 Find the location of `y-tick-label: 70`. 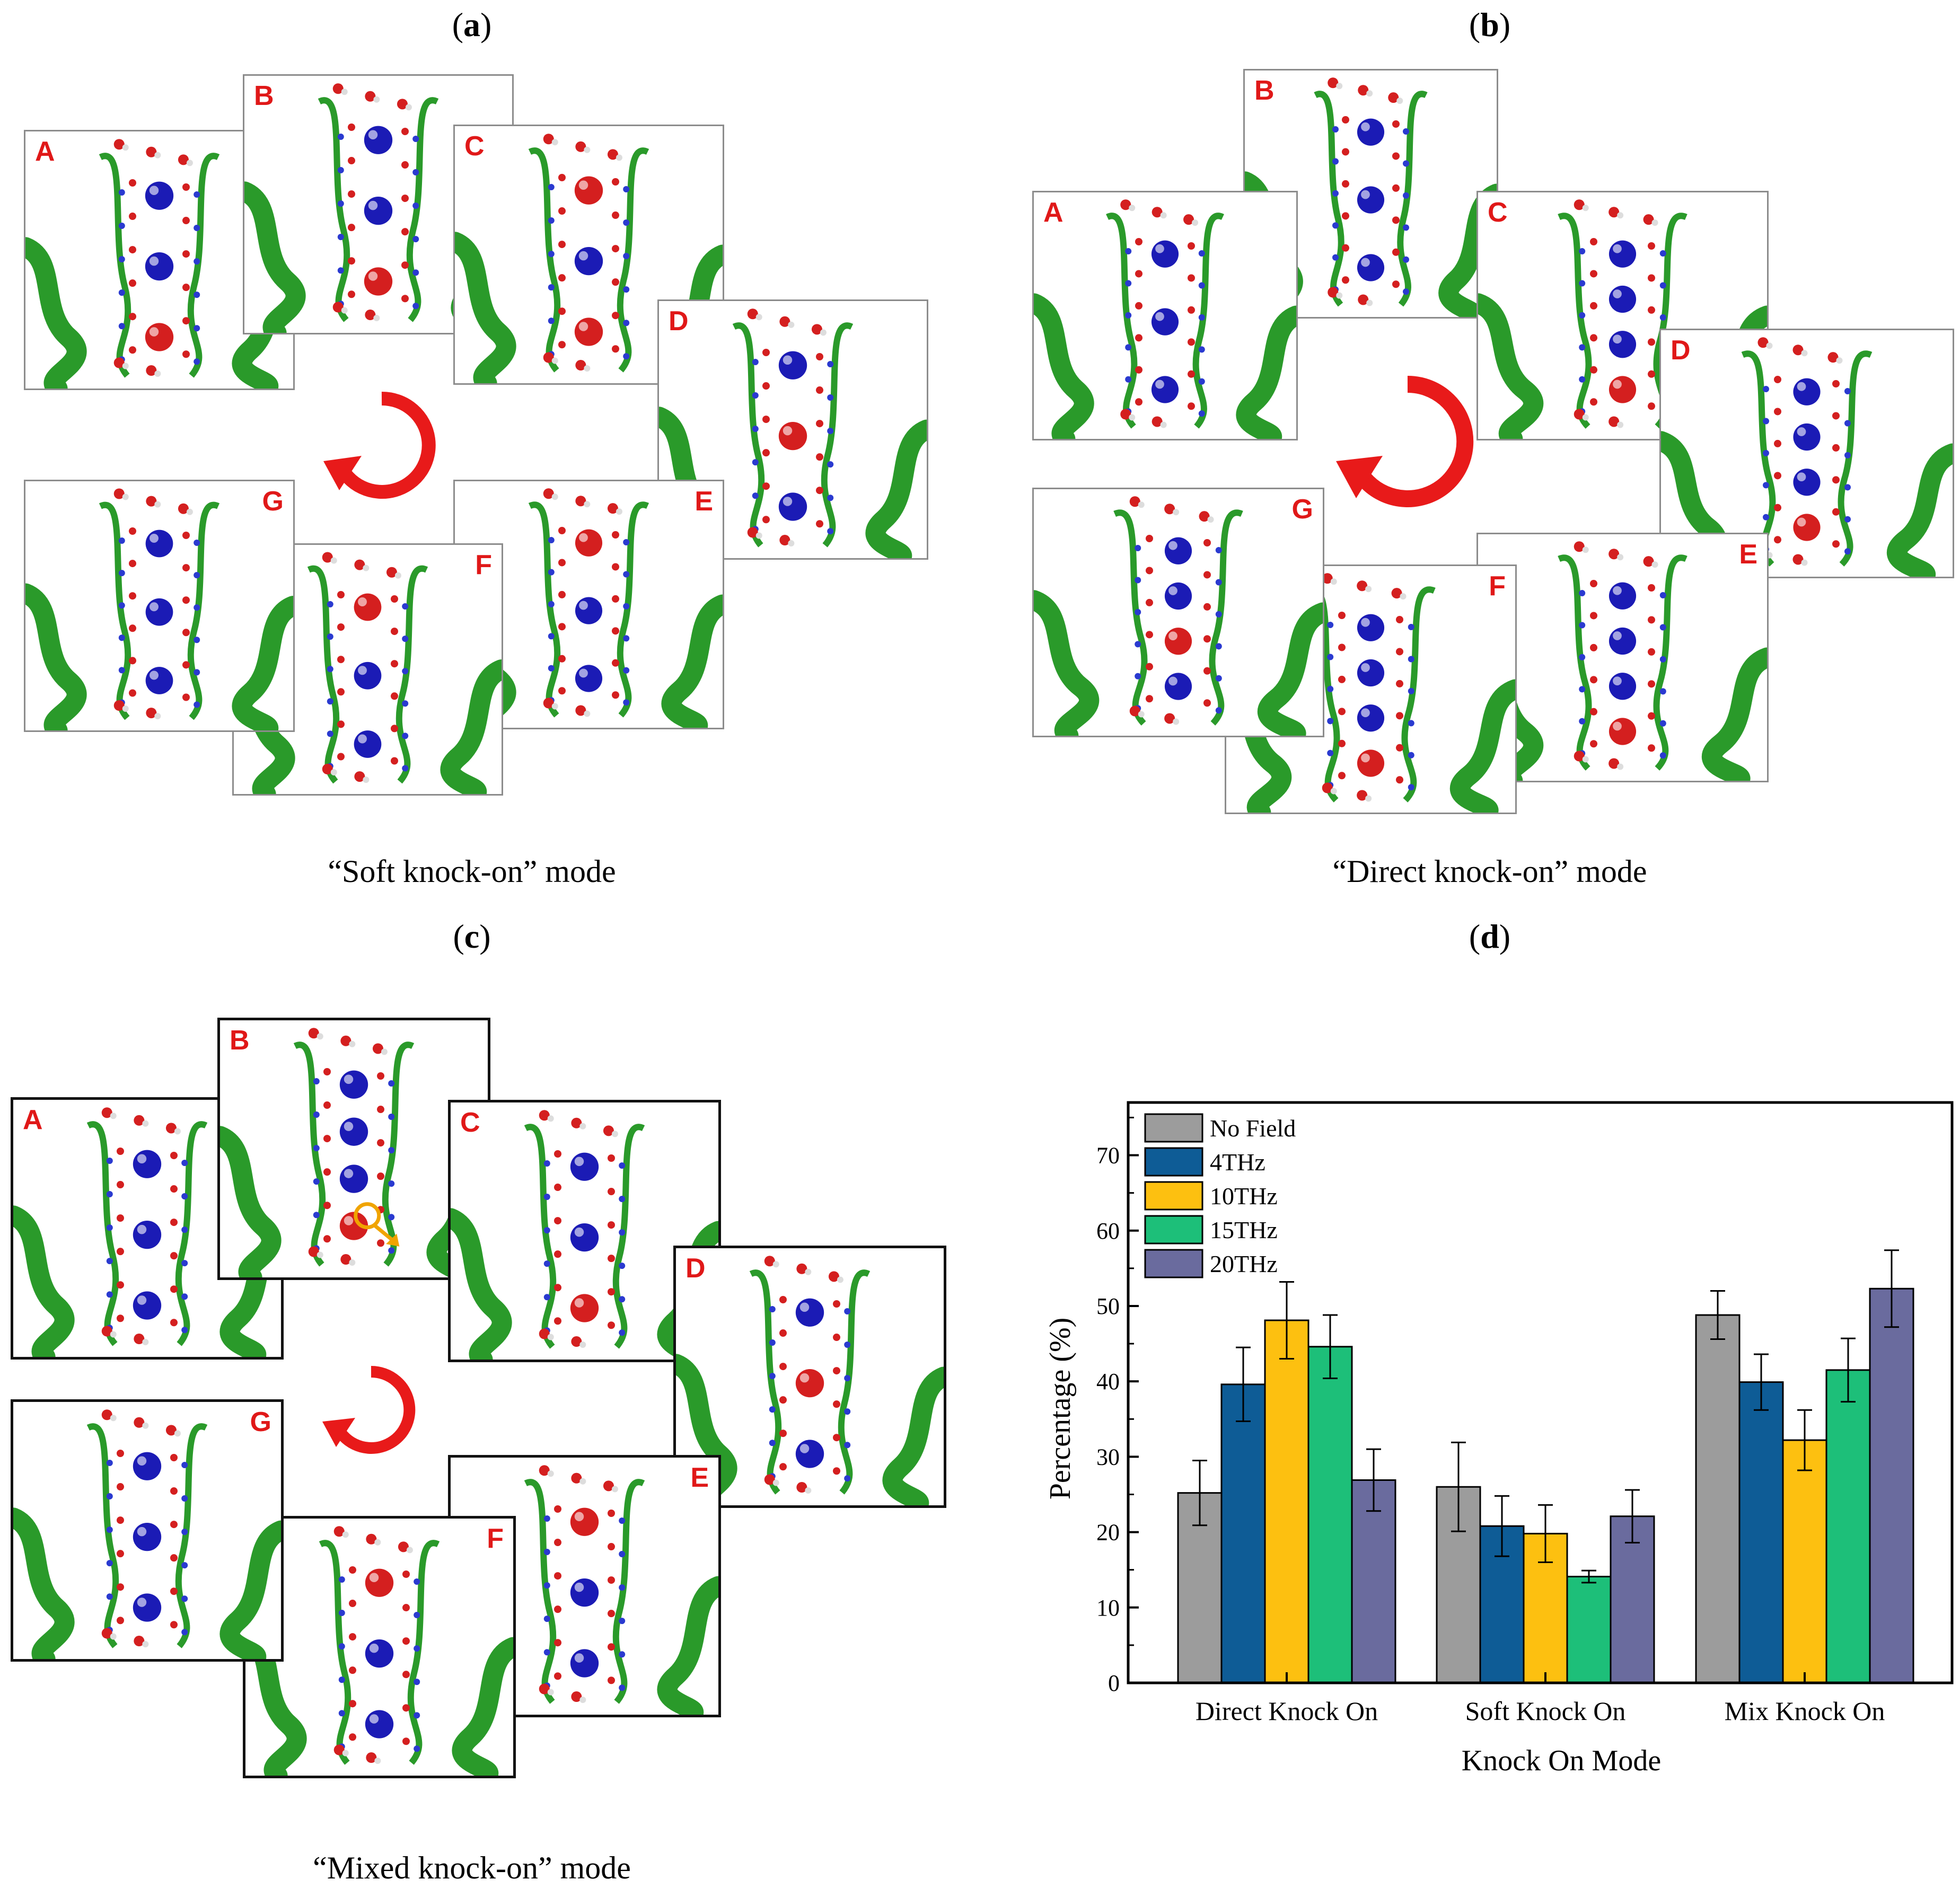

y-tick-label: 70 is located at coordinates (1108, 1156).